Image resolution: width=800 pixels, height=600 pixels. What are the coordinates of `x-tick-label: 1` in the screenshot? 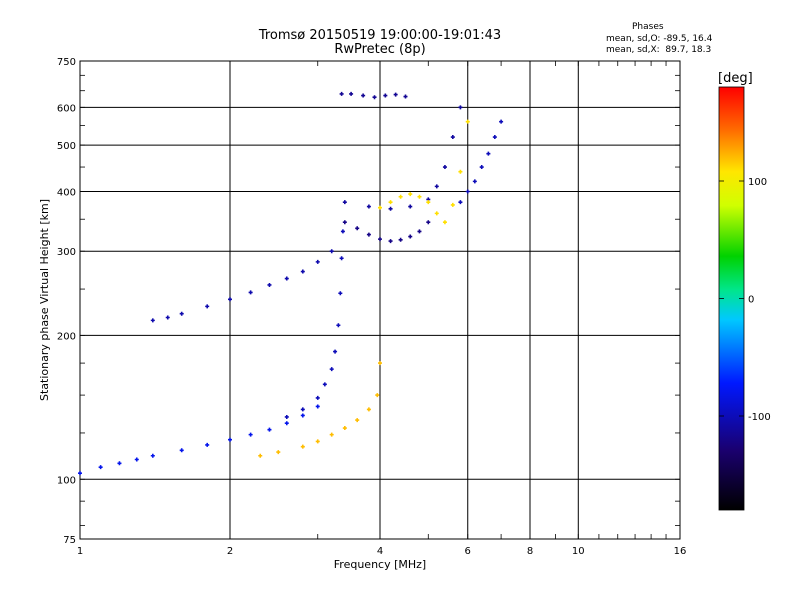 It's located at (80, 551).